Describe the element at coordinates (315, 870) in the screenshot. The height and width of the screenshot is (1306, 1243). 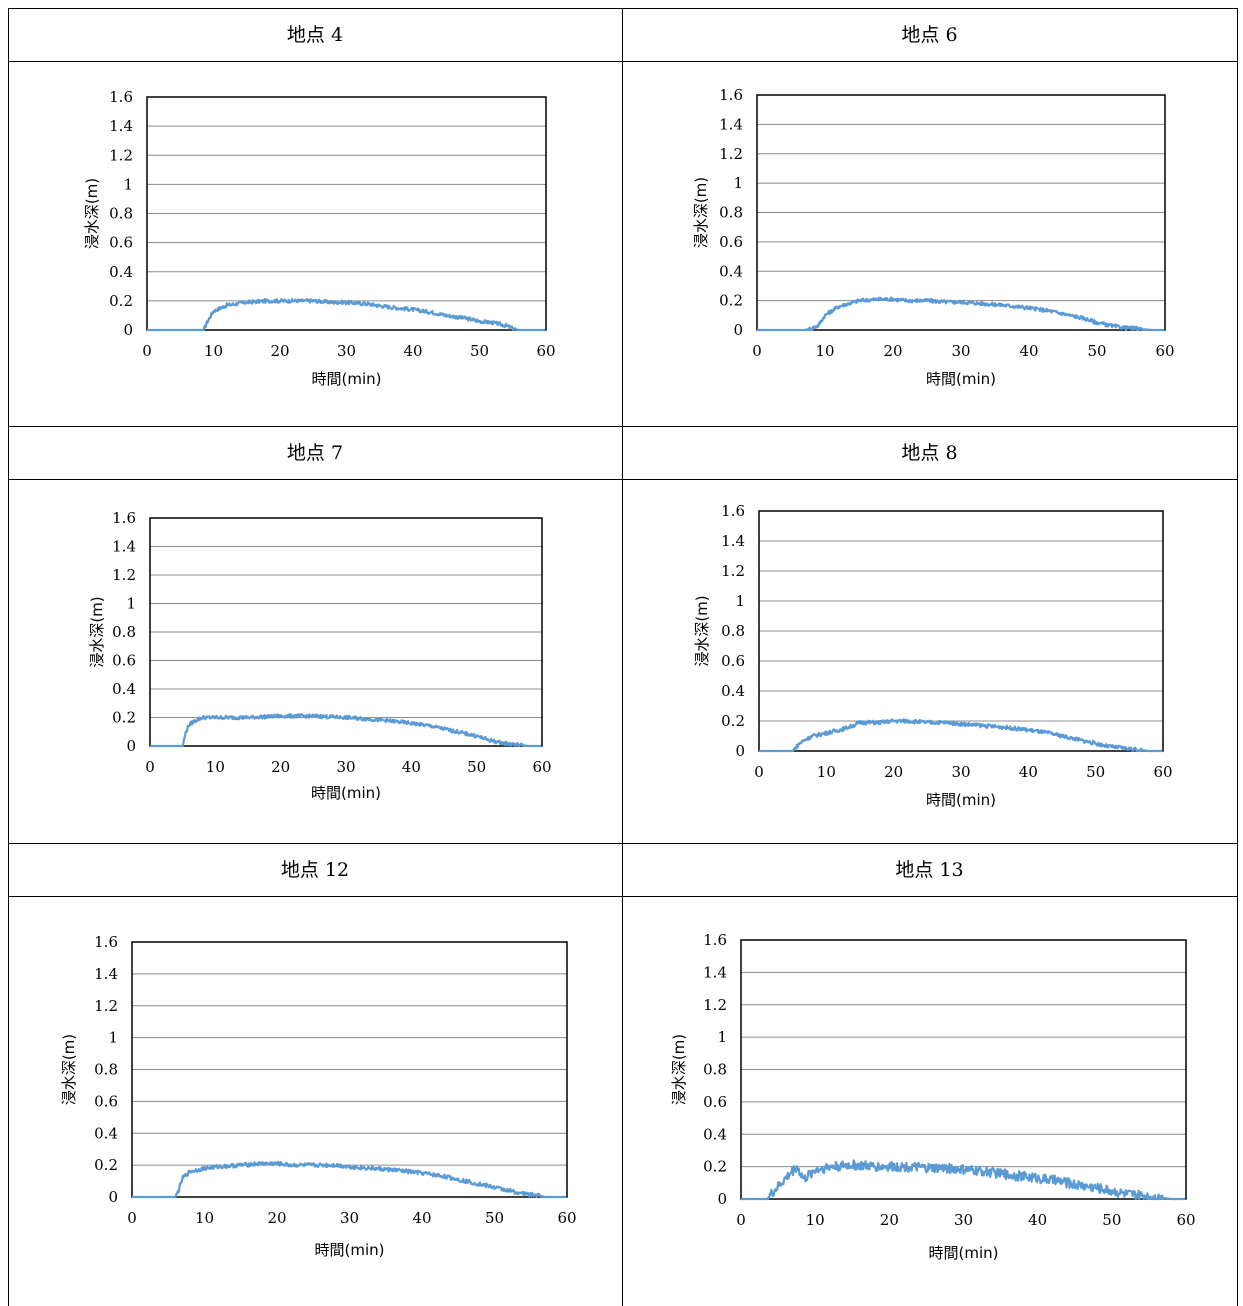
I see `panel-title-12: 地点 12` at that location.